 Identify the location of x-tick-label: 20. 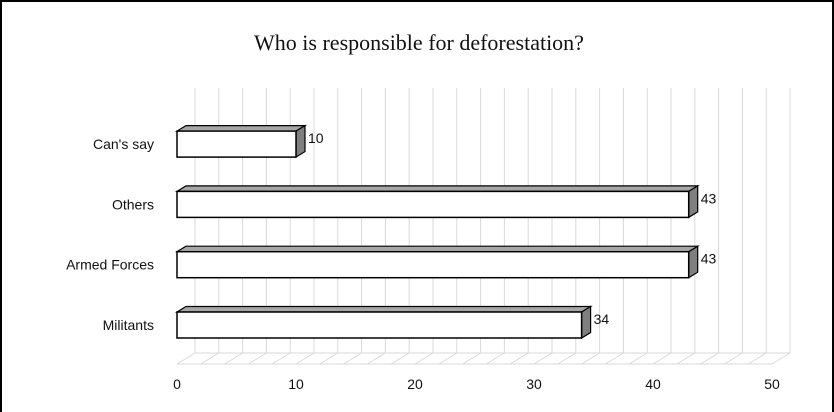
(415, 384).